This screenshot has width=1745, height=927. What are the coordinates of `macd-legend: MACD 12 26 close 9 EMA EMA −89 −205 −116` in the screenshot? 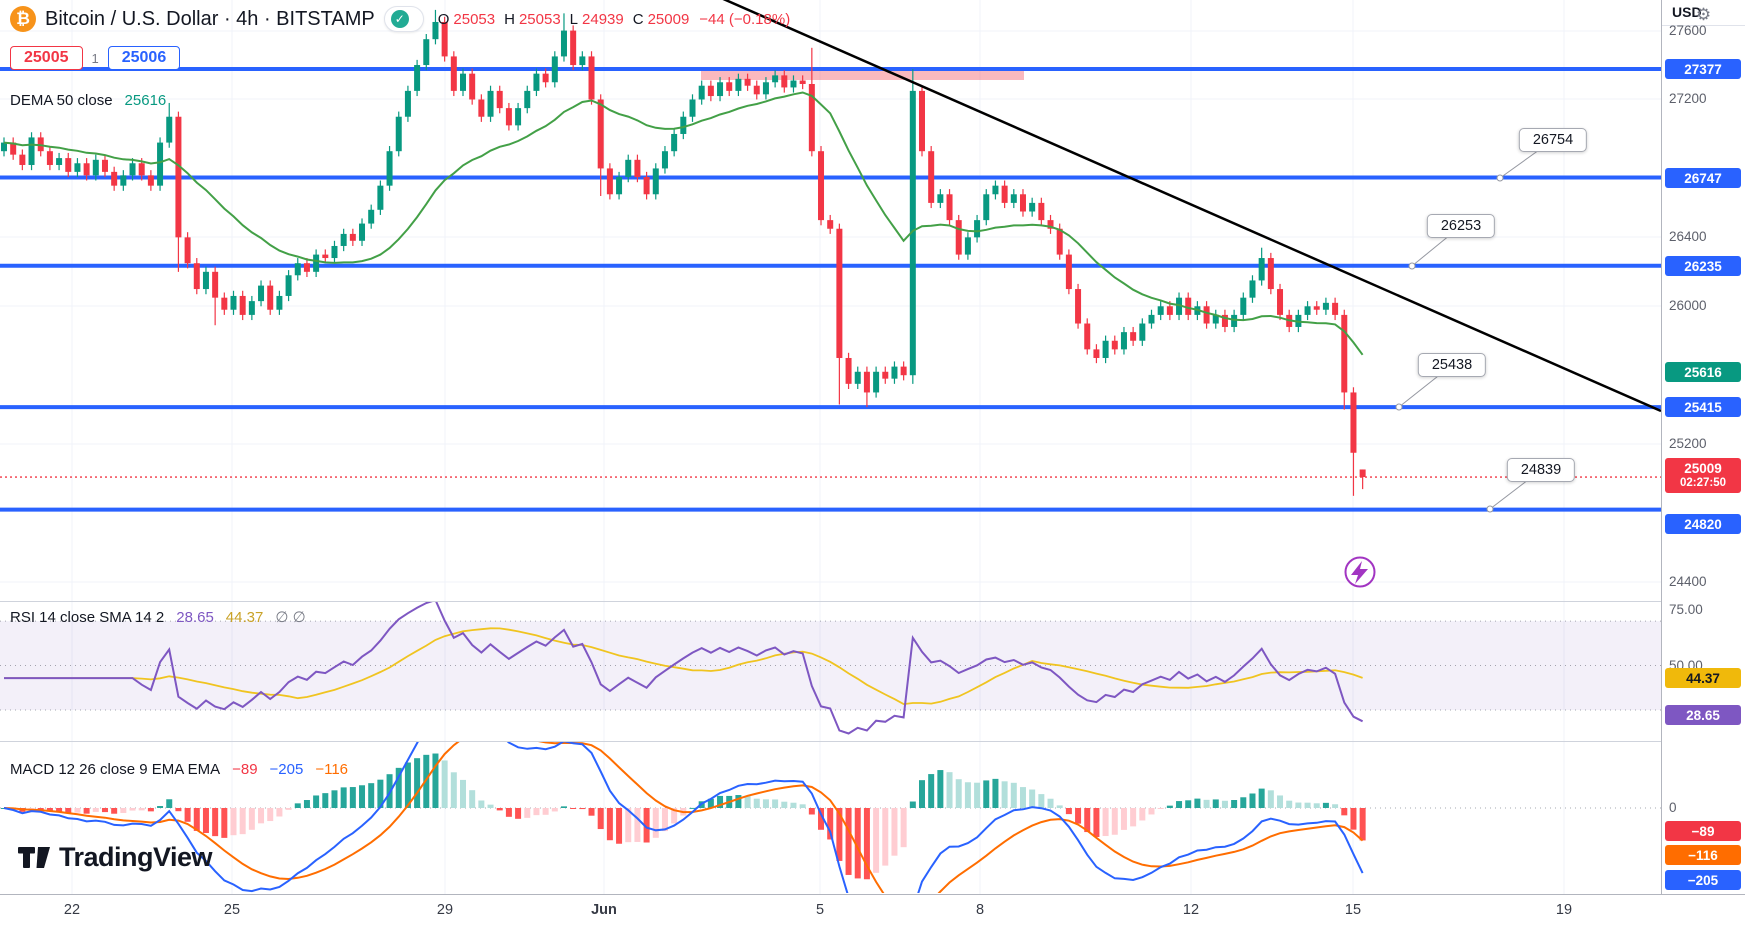 It's located at (179, 769).